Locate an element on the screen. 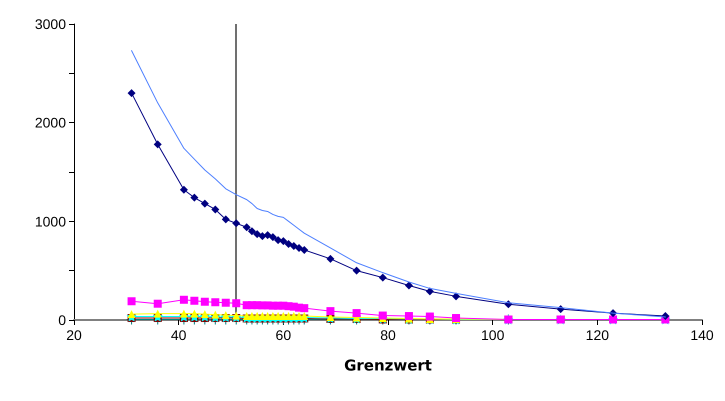  x-tick-label: 80 is located at coordinates (388, 335).